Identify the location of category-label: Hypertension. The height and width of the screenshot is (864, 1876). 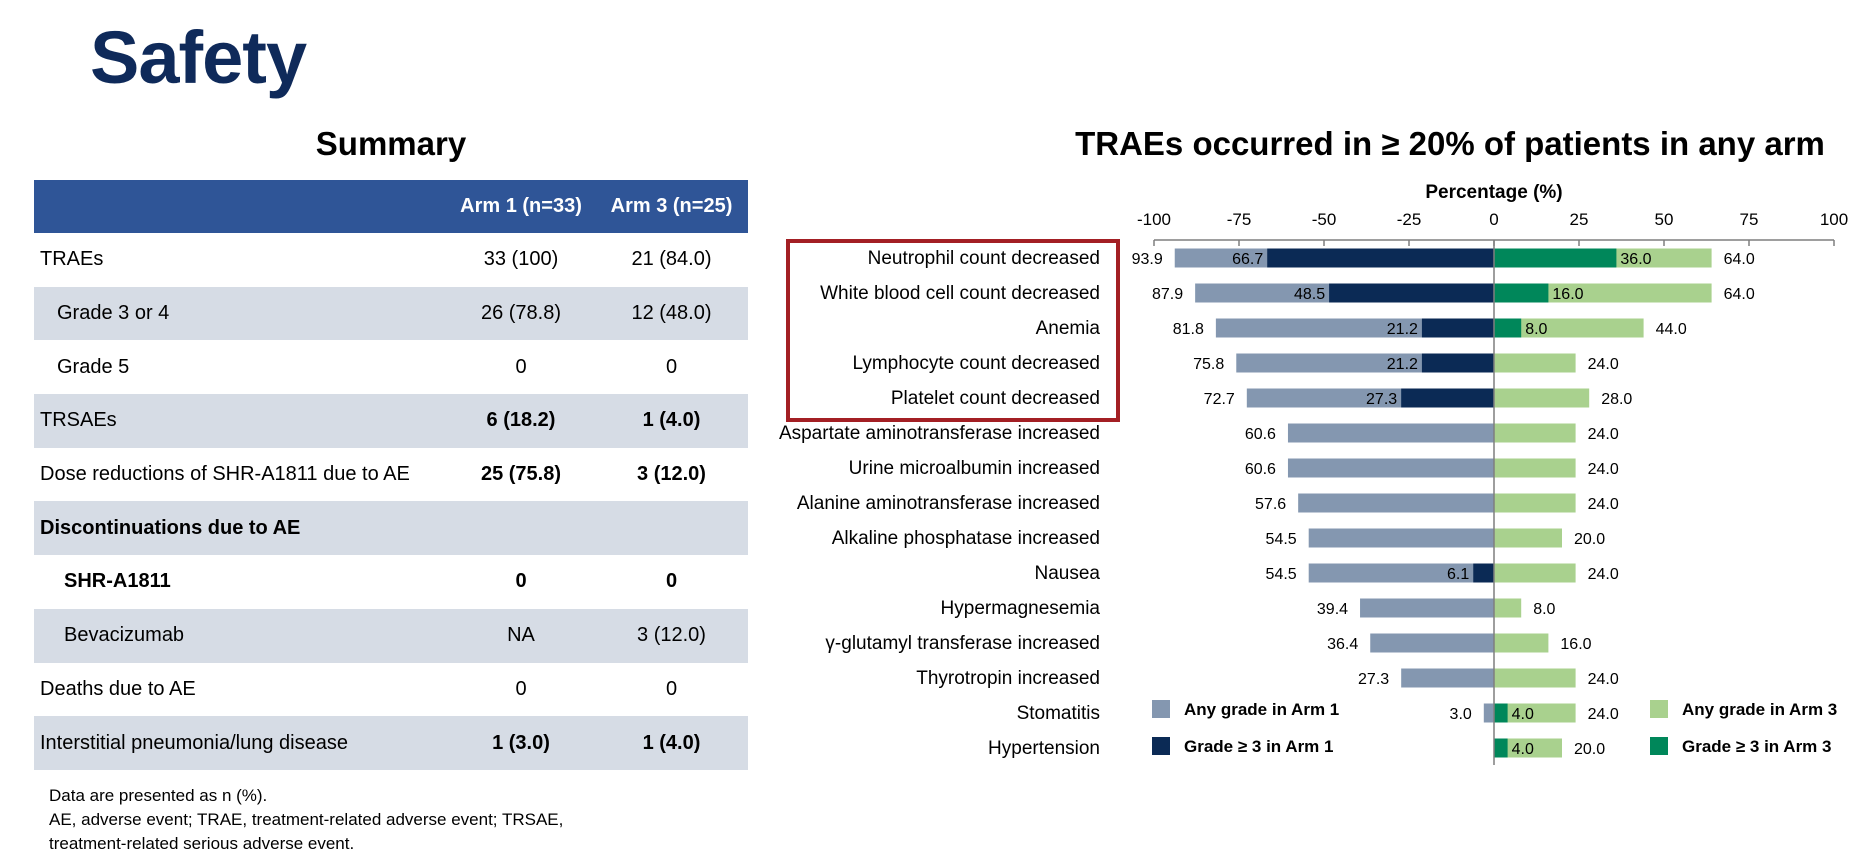
(1044, 748).